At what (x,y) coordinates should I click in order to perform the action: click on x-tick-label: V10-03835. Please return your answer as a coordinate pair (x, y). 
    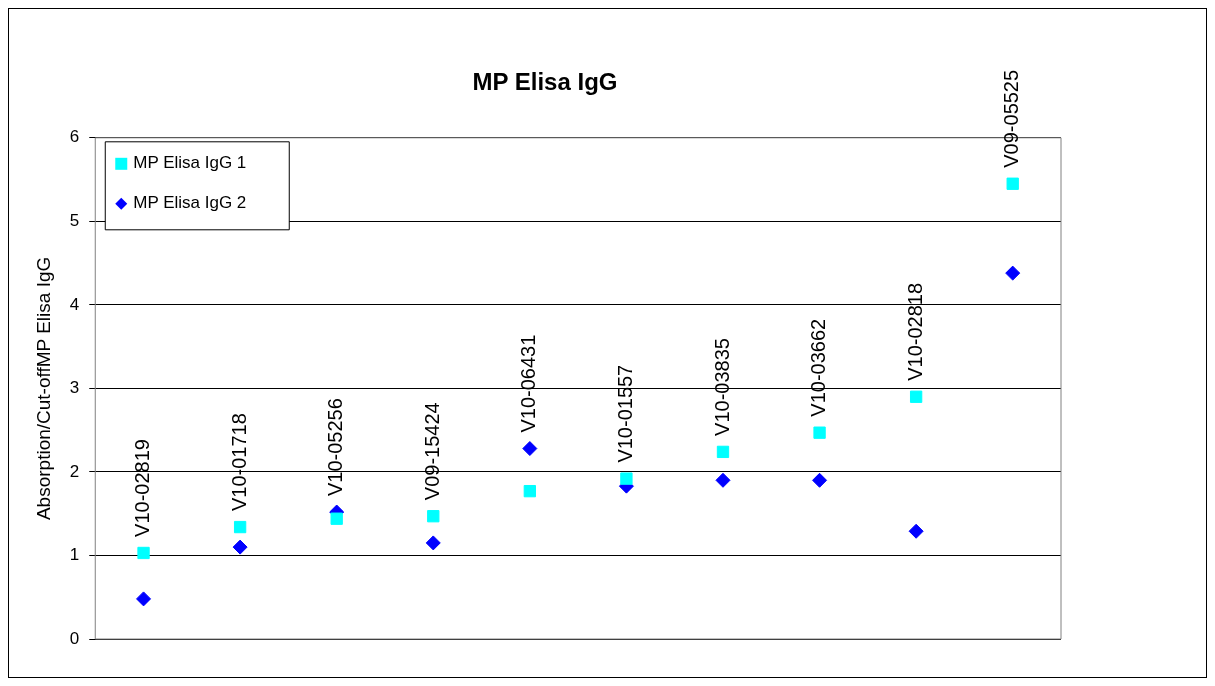
    Looking at the image, I should click on (721, 387).